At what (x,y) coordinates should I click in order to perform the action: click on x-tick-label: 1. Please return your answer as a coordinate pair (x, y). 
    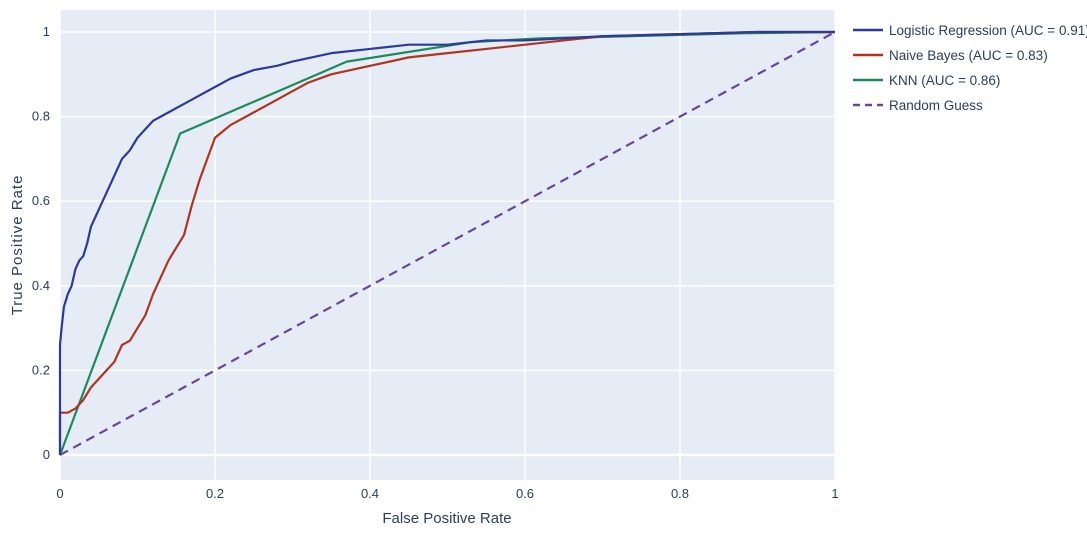
    Looking at the image, I should click on (834, 493).